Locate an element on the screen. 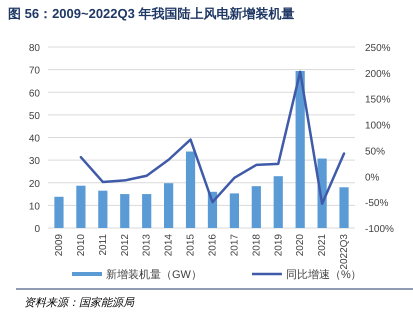 Image resolution: width=413 pixels, height=324 pixels. y-tick-label: 20 is located at coordinates (34, 184).